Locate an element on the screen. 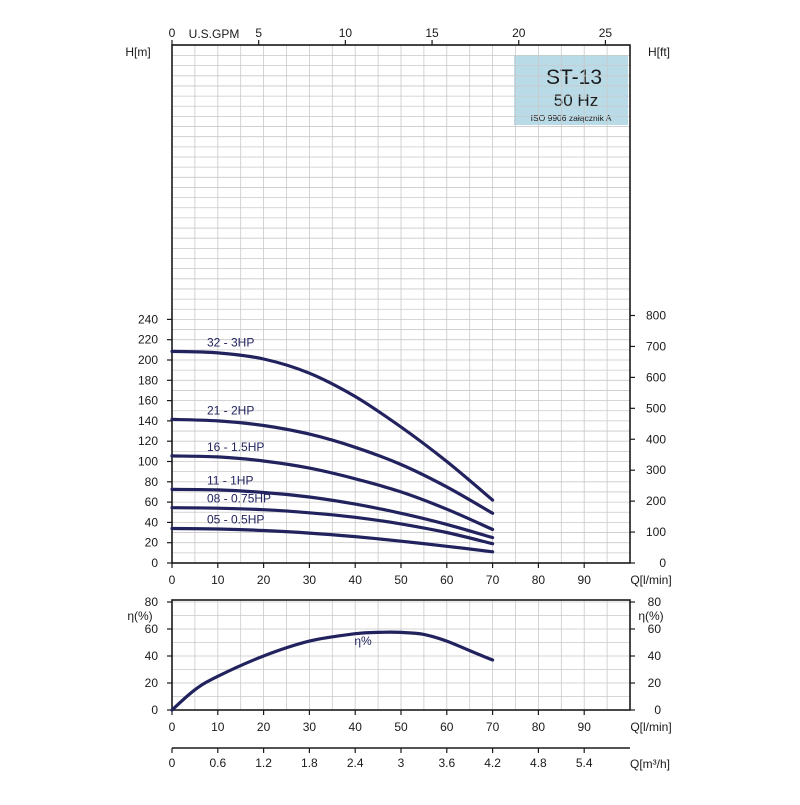 This screenshot has width=800, height=805. eff-x-tick-label: 60 is located at coordinates (447, 727).